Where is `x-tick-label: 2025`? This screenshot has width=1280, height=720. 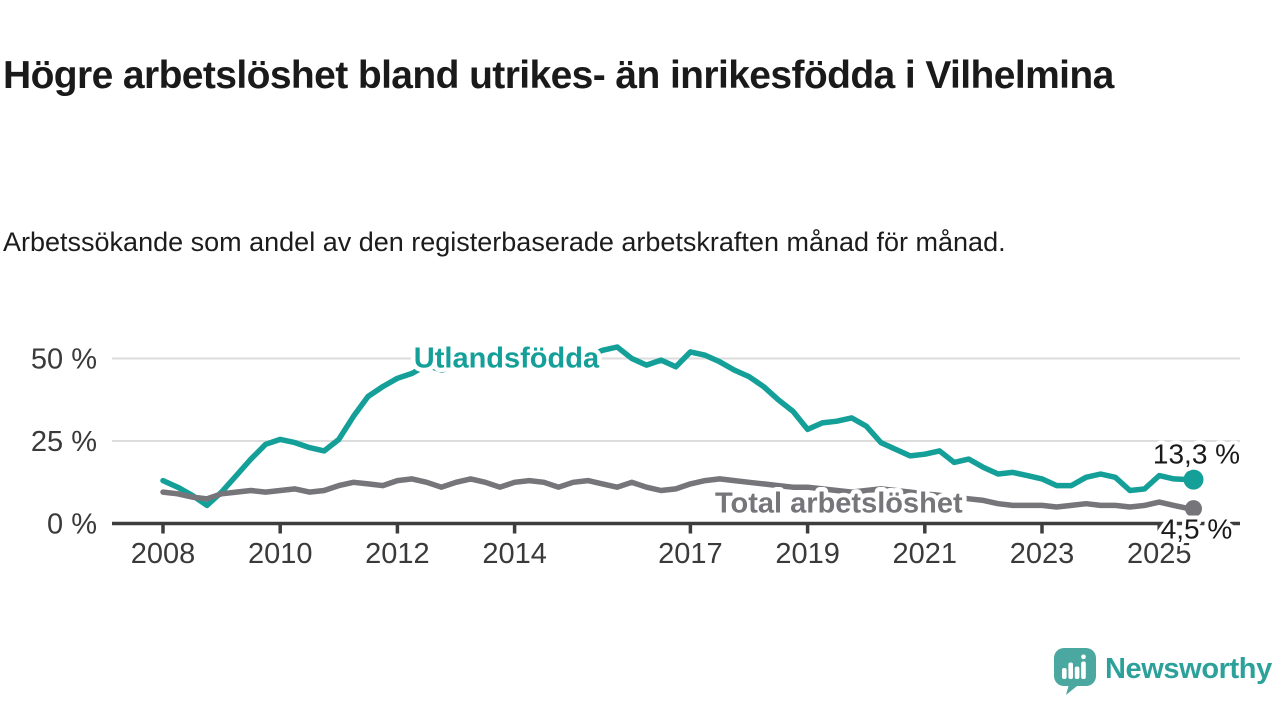 x-tick-label: 2025 is located at coordinates (1159, 554).